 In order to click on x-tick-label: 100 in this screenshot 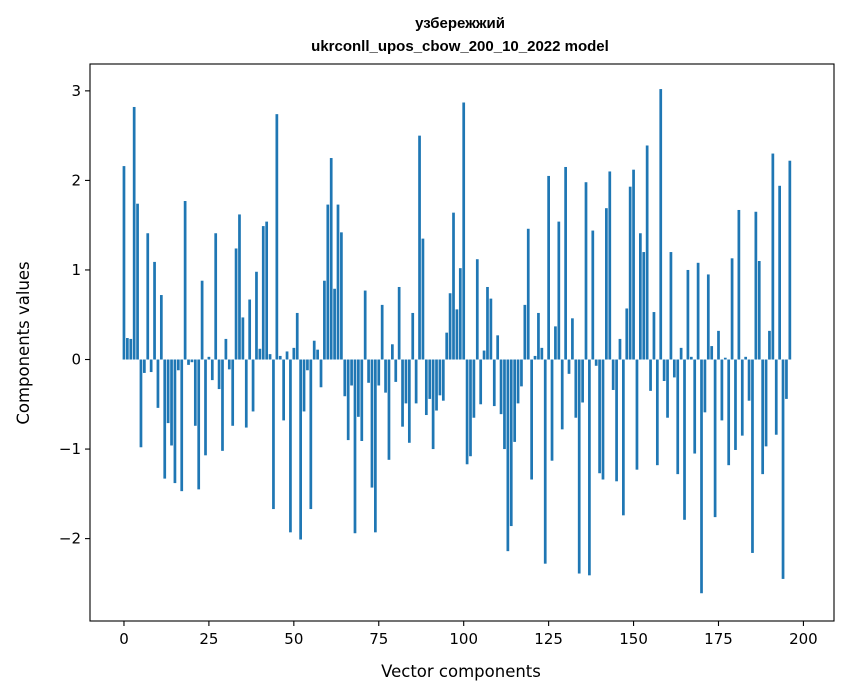, I will do `click(463, 639)`.